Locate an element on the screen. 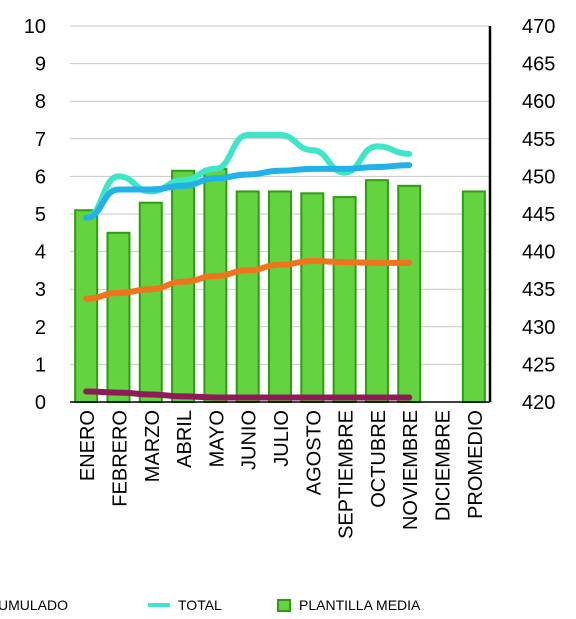 The height and width of the screenshot is (619, 576). right-tick-label: 450 is located at coordinates (538, 177).